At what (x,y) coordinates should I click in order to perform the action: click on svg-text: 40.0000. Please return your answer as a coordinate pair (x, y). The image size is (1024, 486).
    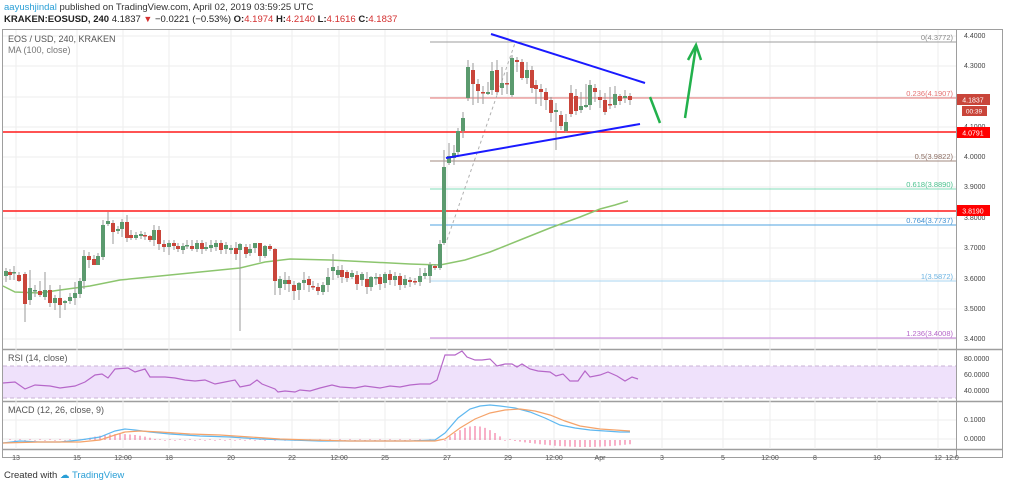
    Looking at the image, I should click on (976, 391).